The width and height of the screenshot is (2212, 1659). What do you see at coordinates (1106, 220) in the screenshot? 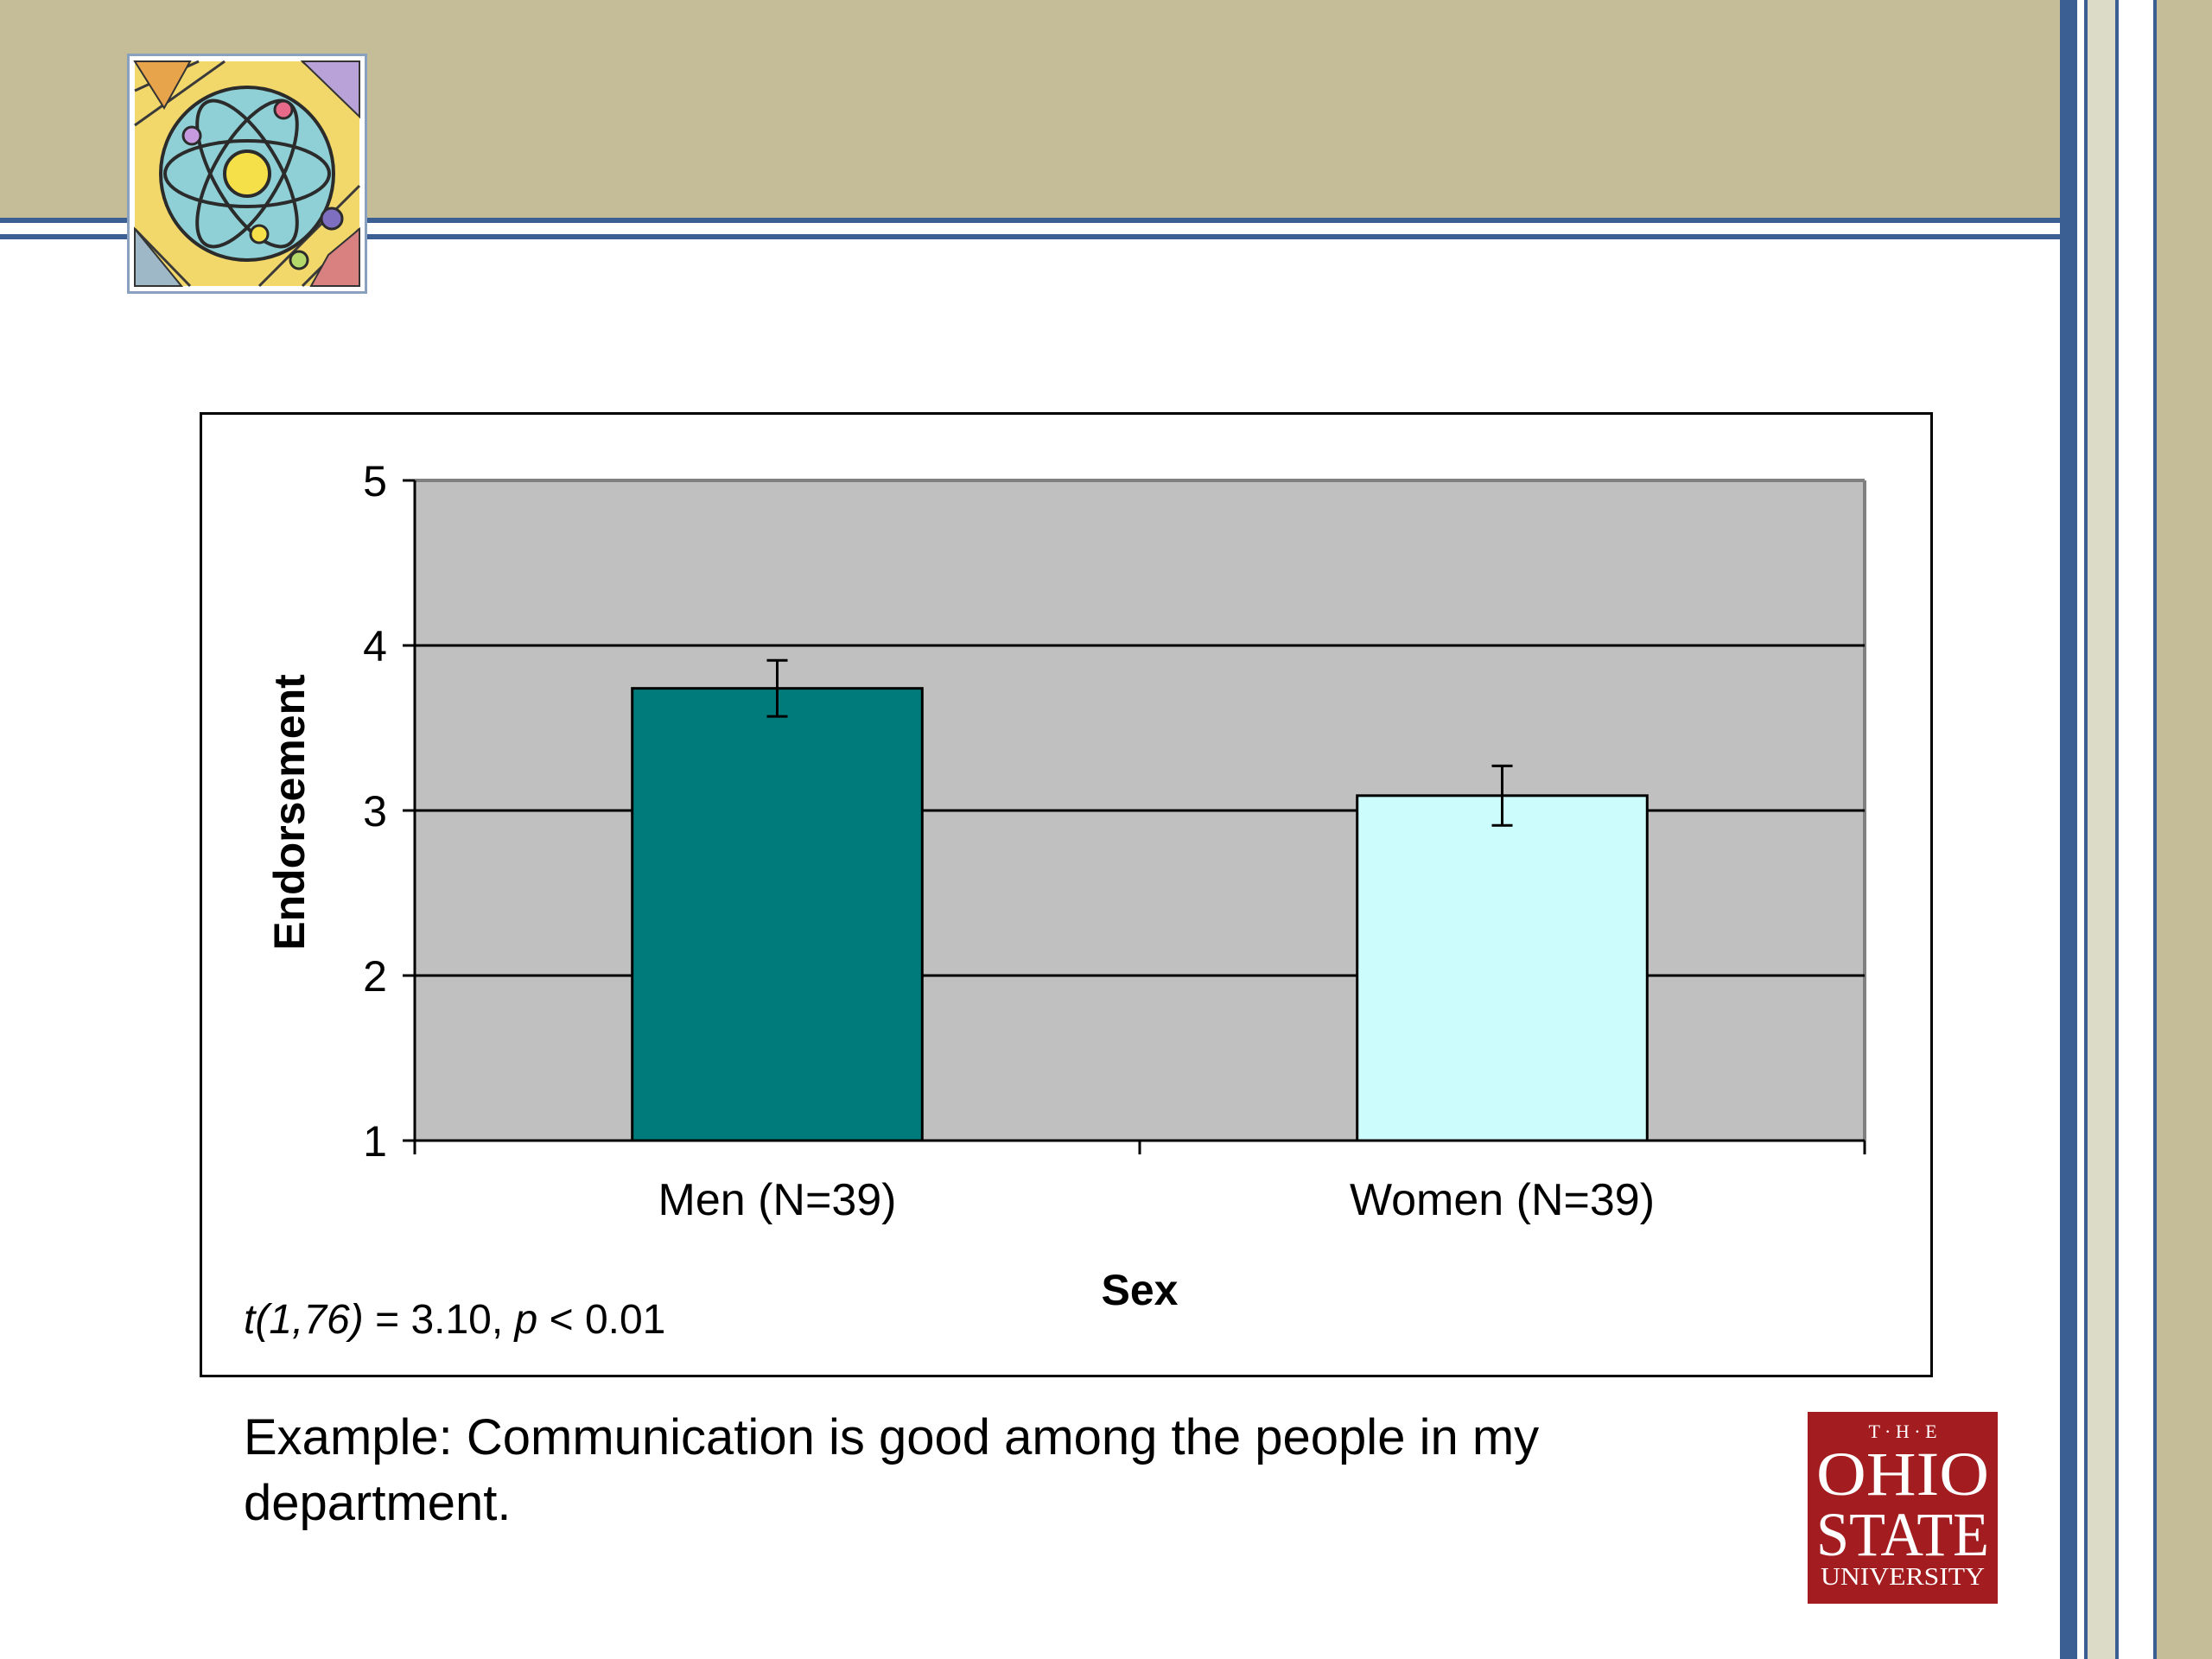
I see `header-rule-top` at bounding box center [1106, 220].